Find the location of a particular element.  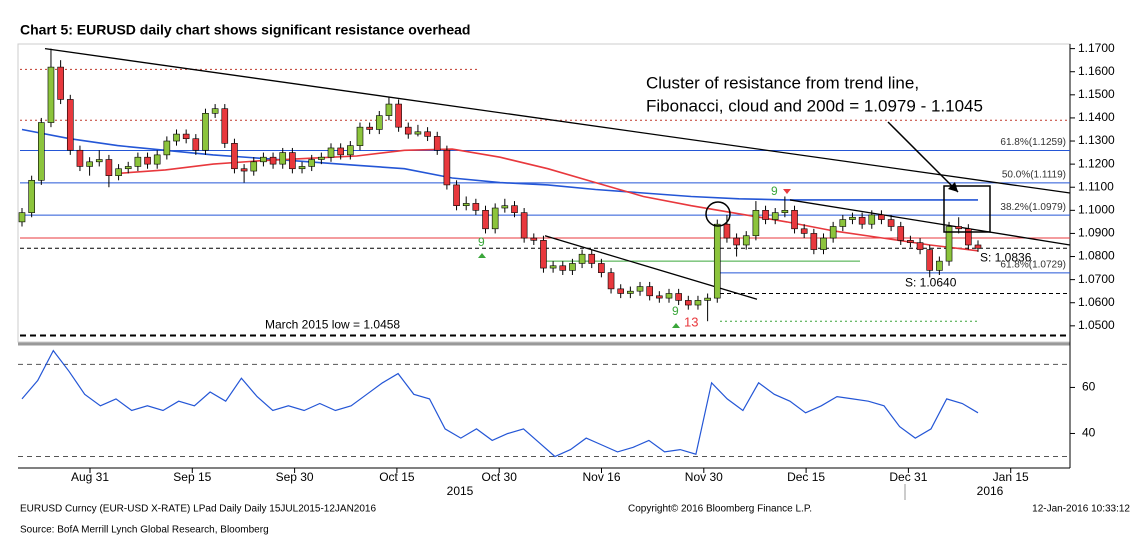

fib-label: 38.2%(1.0979) is located at coordinates (1033, 207).